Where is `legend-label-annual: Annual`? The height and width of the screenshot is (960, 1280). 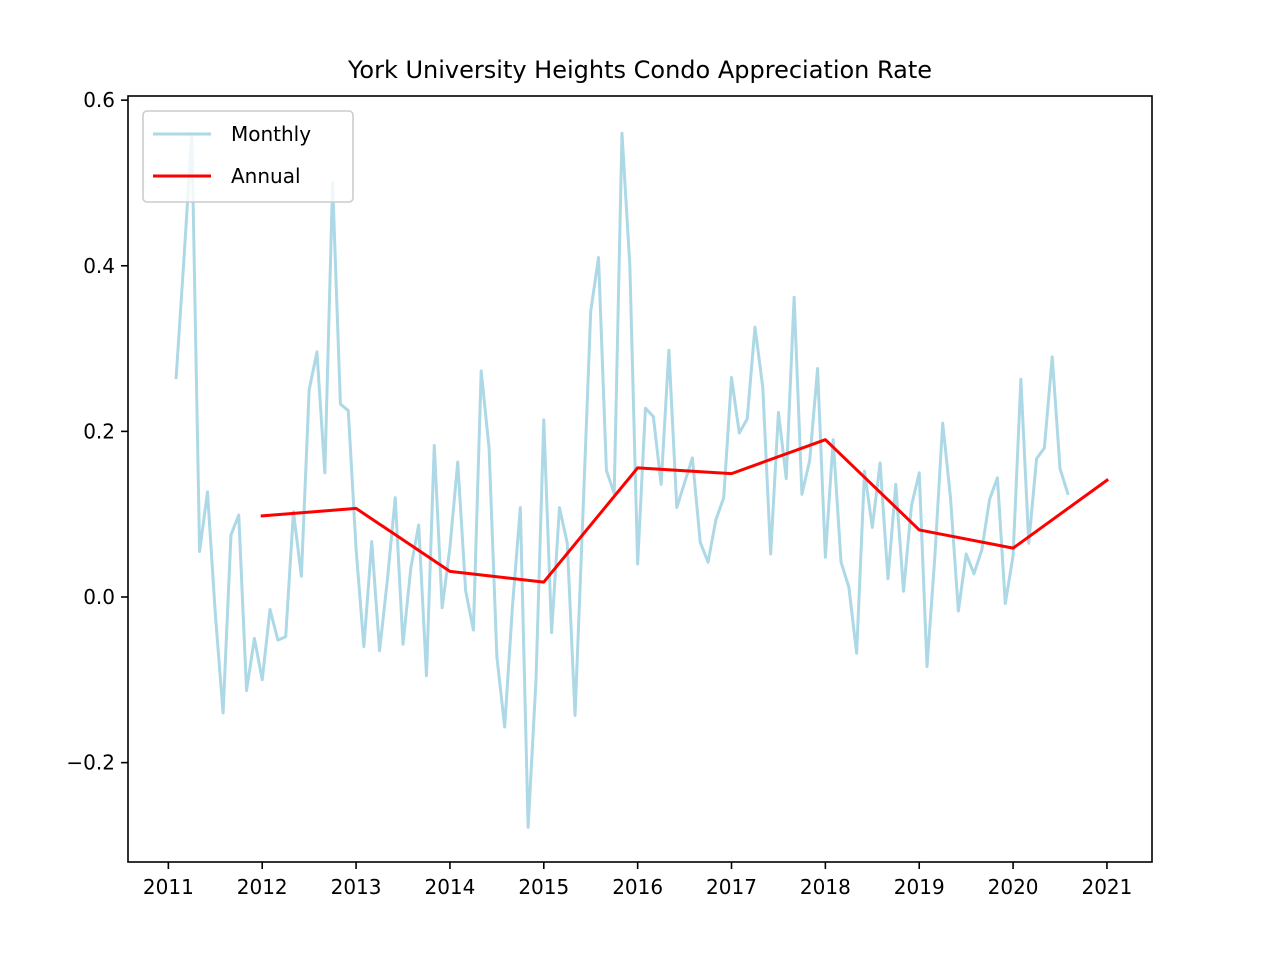
legend-label-annual: Annual is located at coordinates (266, 176).